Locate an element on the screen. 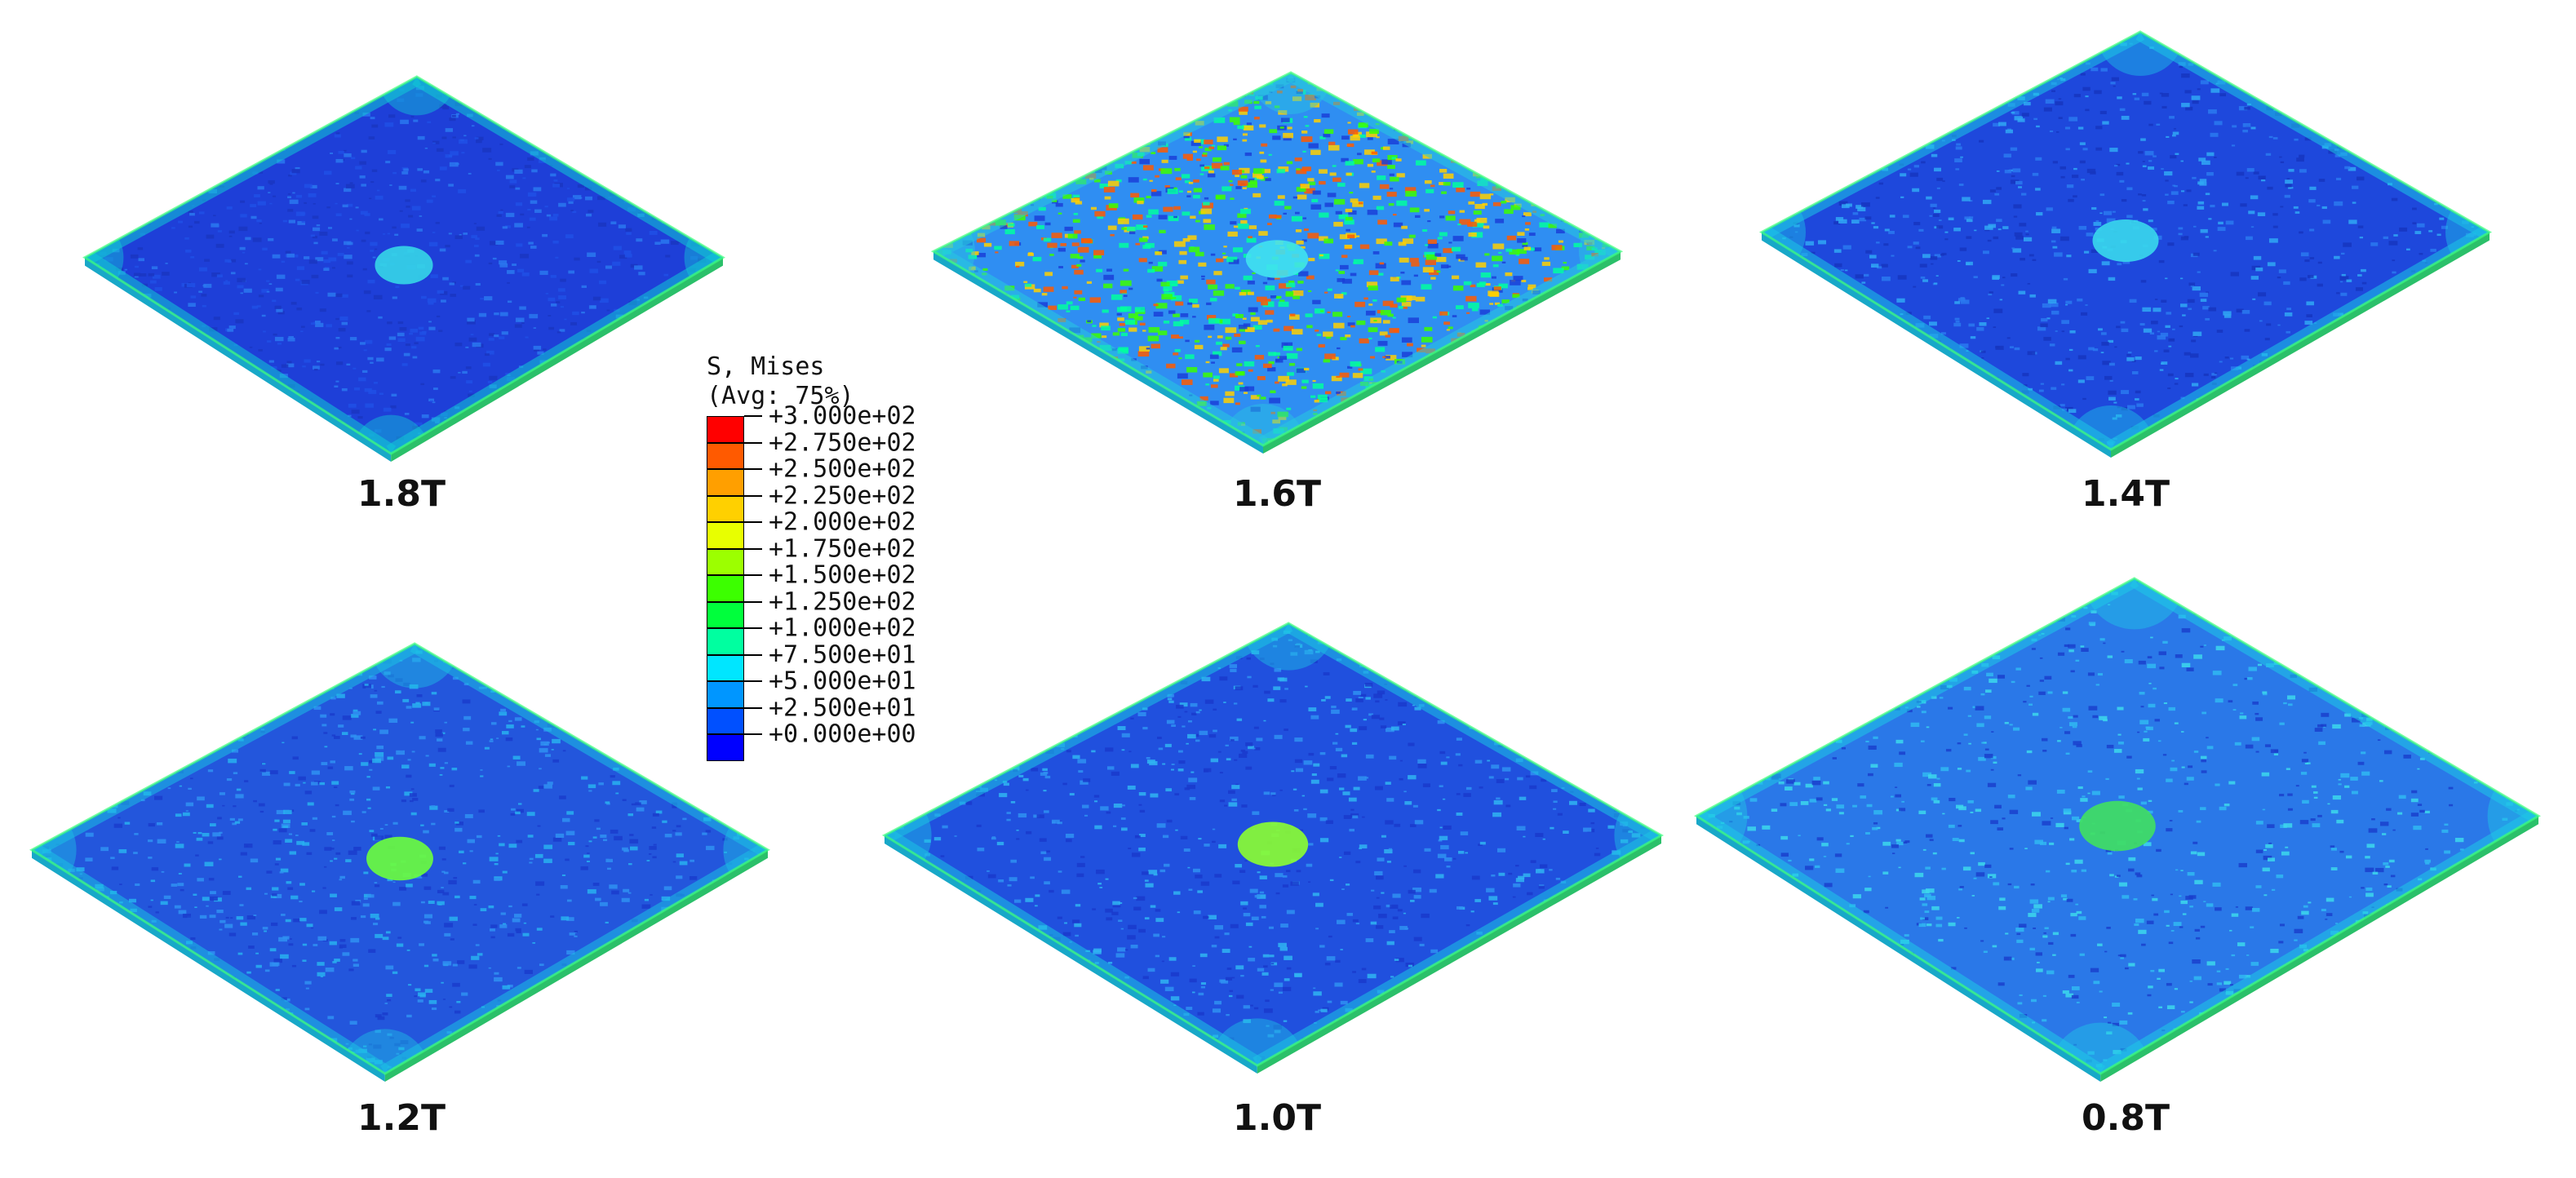 The width and height of the screenshot is (2576, 1178). contour-plot-1-6t is located at coordinates (1277, 261).